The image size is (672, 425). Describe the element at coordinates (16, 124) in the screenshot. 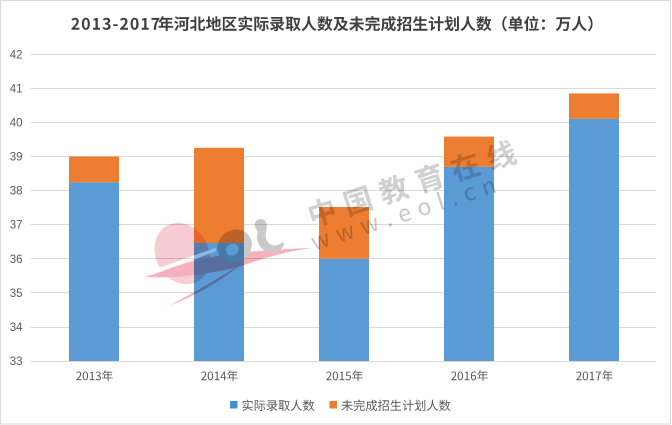

I see `svg-text: 40` at that location.